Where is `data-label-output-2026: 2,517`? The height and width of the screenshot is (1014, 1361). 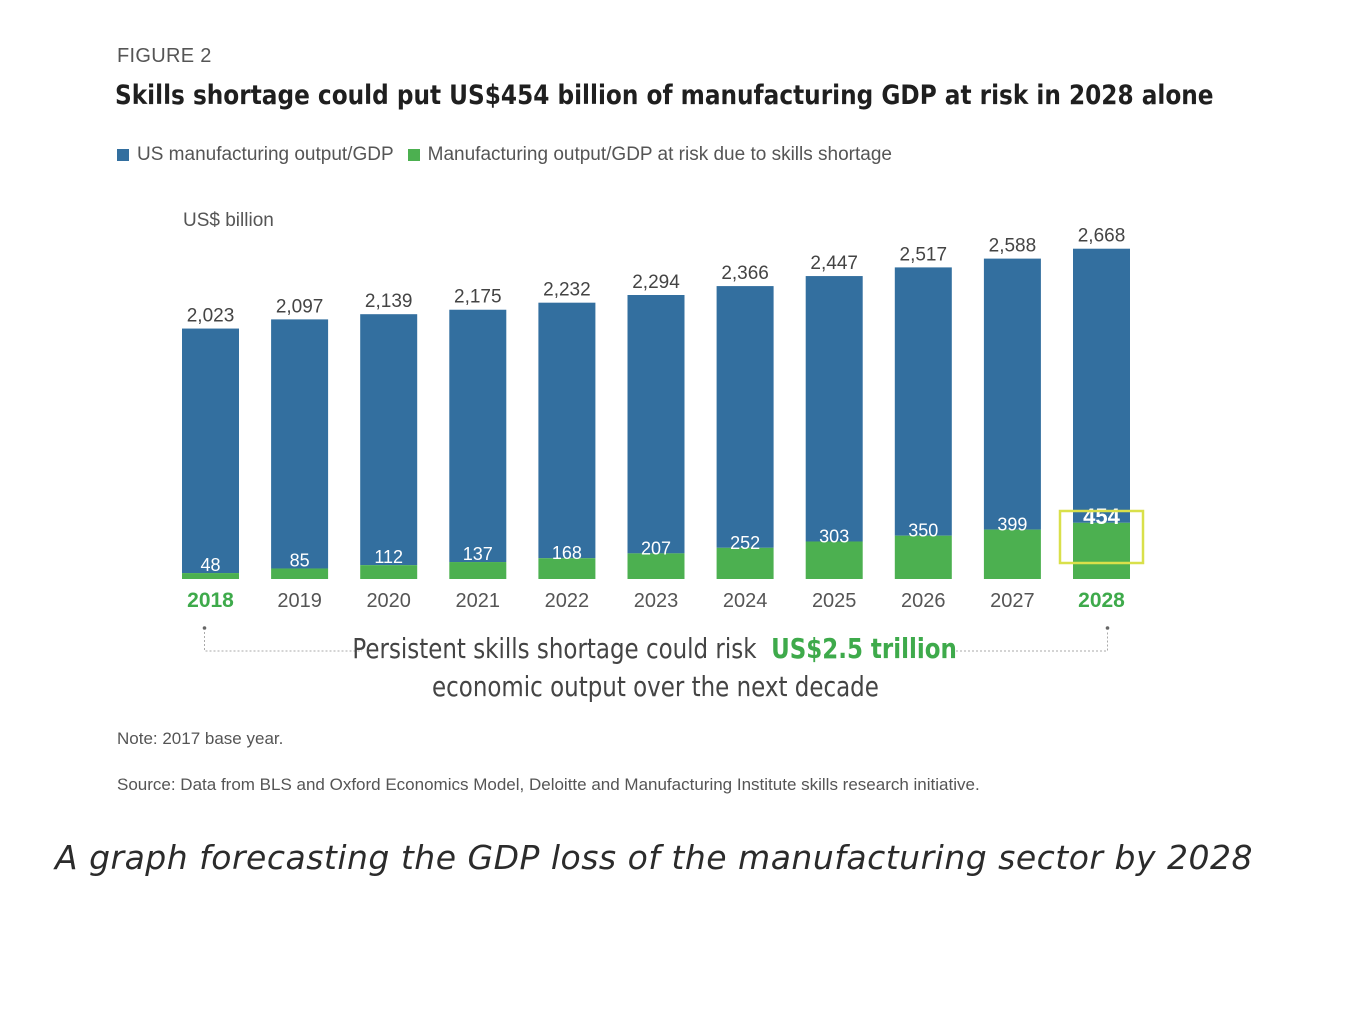
data-label-output-2026: 2,517 is located at coordinates (924, 254).